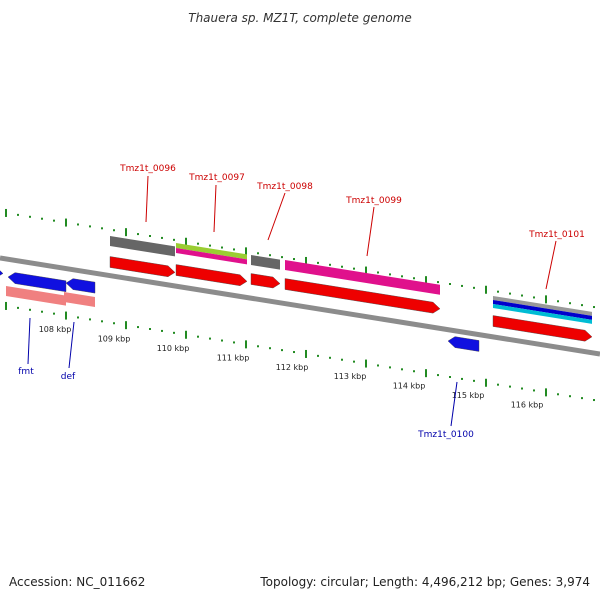 This screenshot has width=600, height=600. I want to click on g0098-callout-line, so click(276, 216).